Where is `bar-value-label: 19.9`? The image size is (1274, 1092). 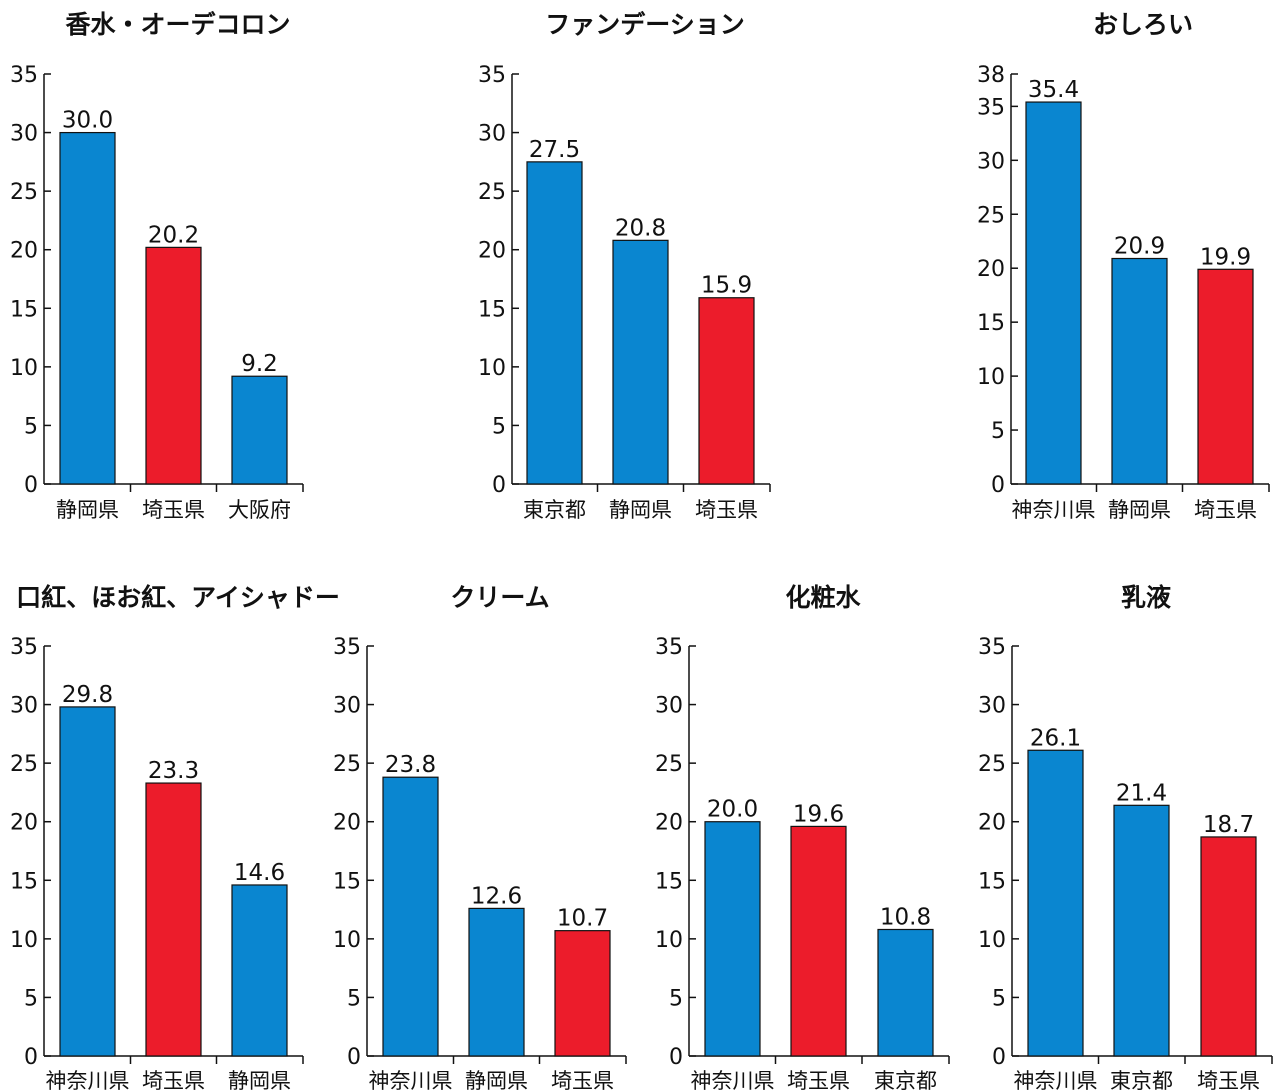 bar-value-label: 19.9 is located at coordinates (1225, 257).